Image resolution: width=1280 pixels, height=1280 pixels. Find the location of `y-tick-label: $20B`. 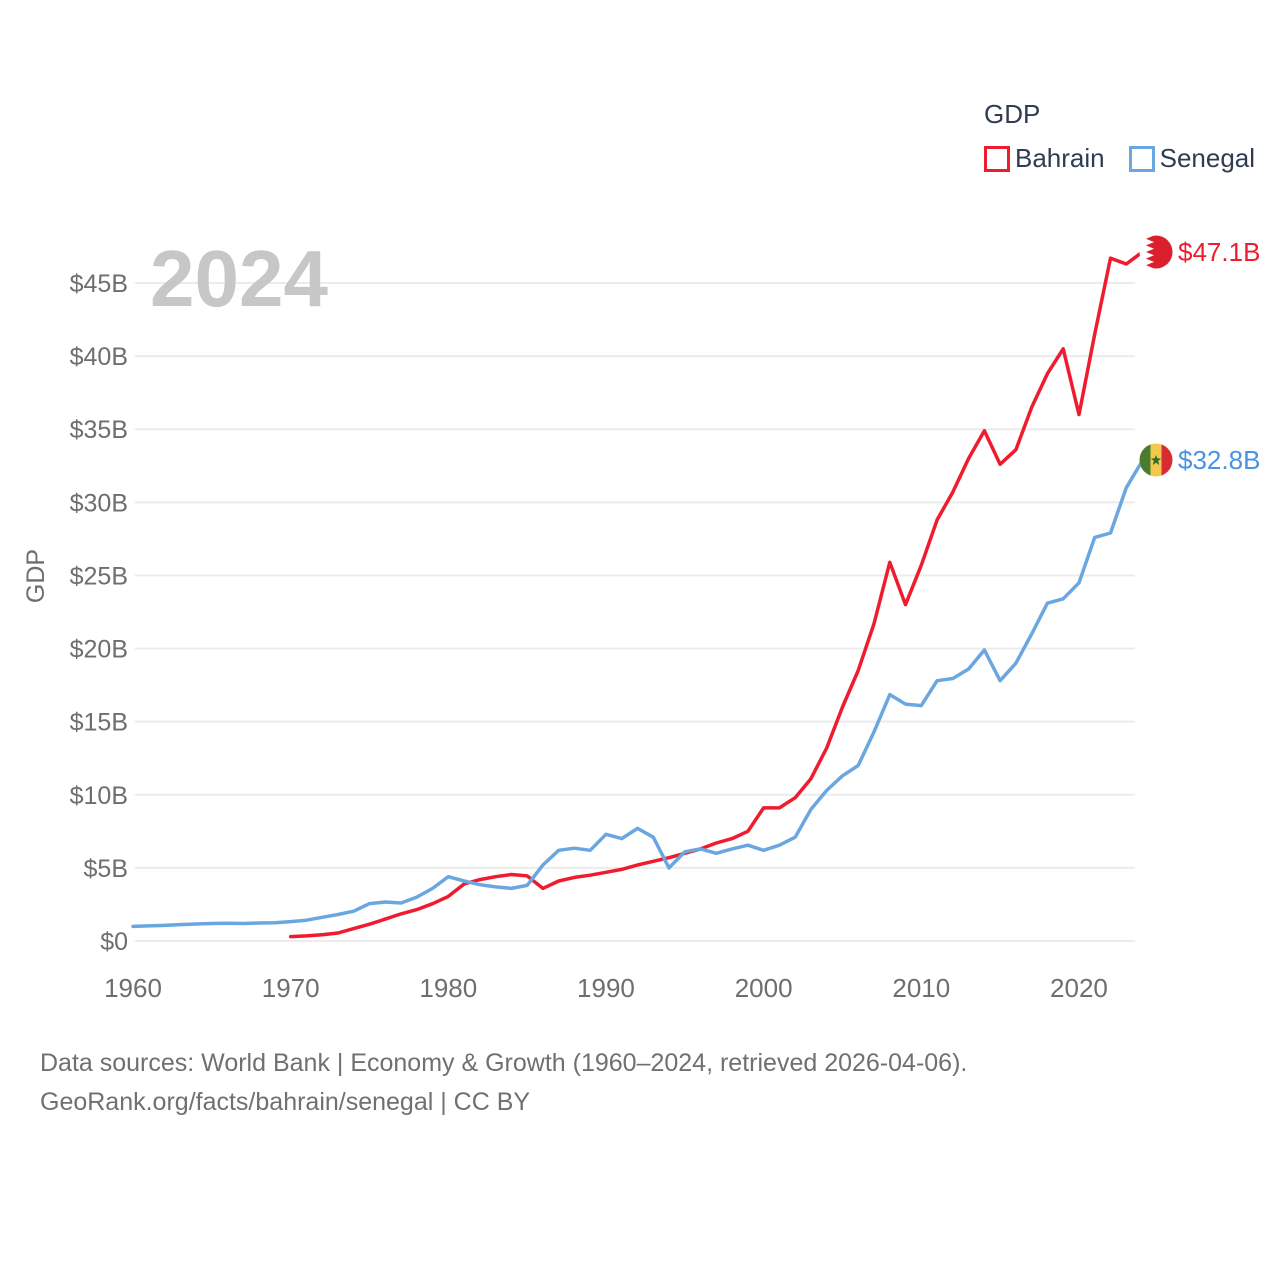

y-tick-label: $20B is located at coordinates (99, 650).